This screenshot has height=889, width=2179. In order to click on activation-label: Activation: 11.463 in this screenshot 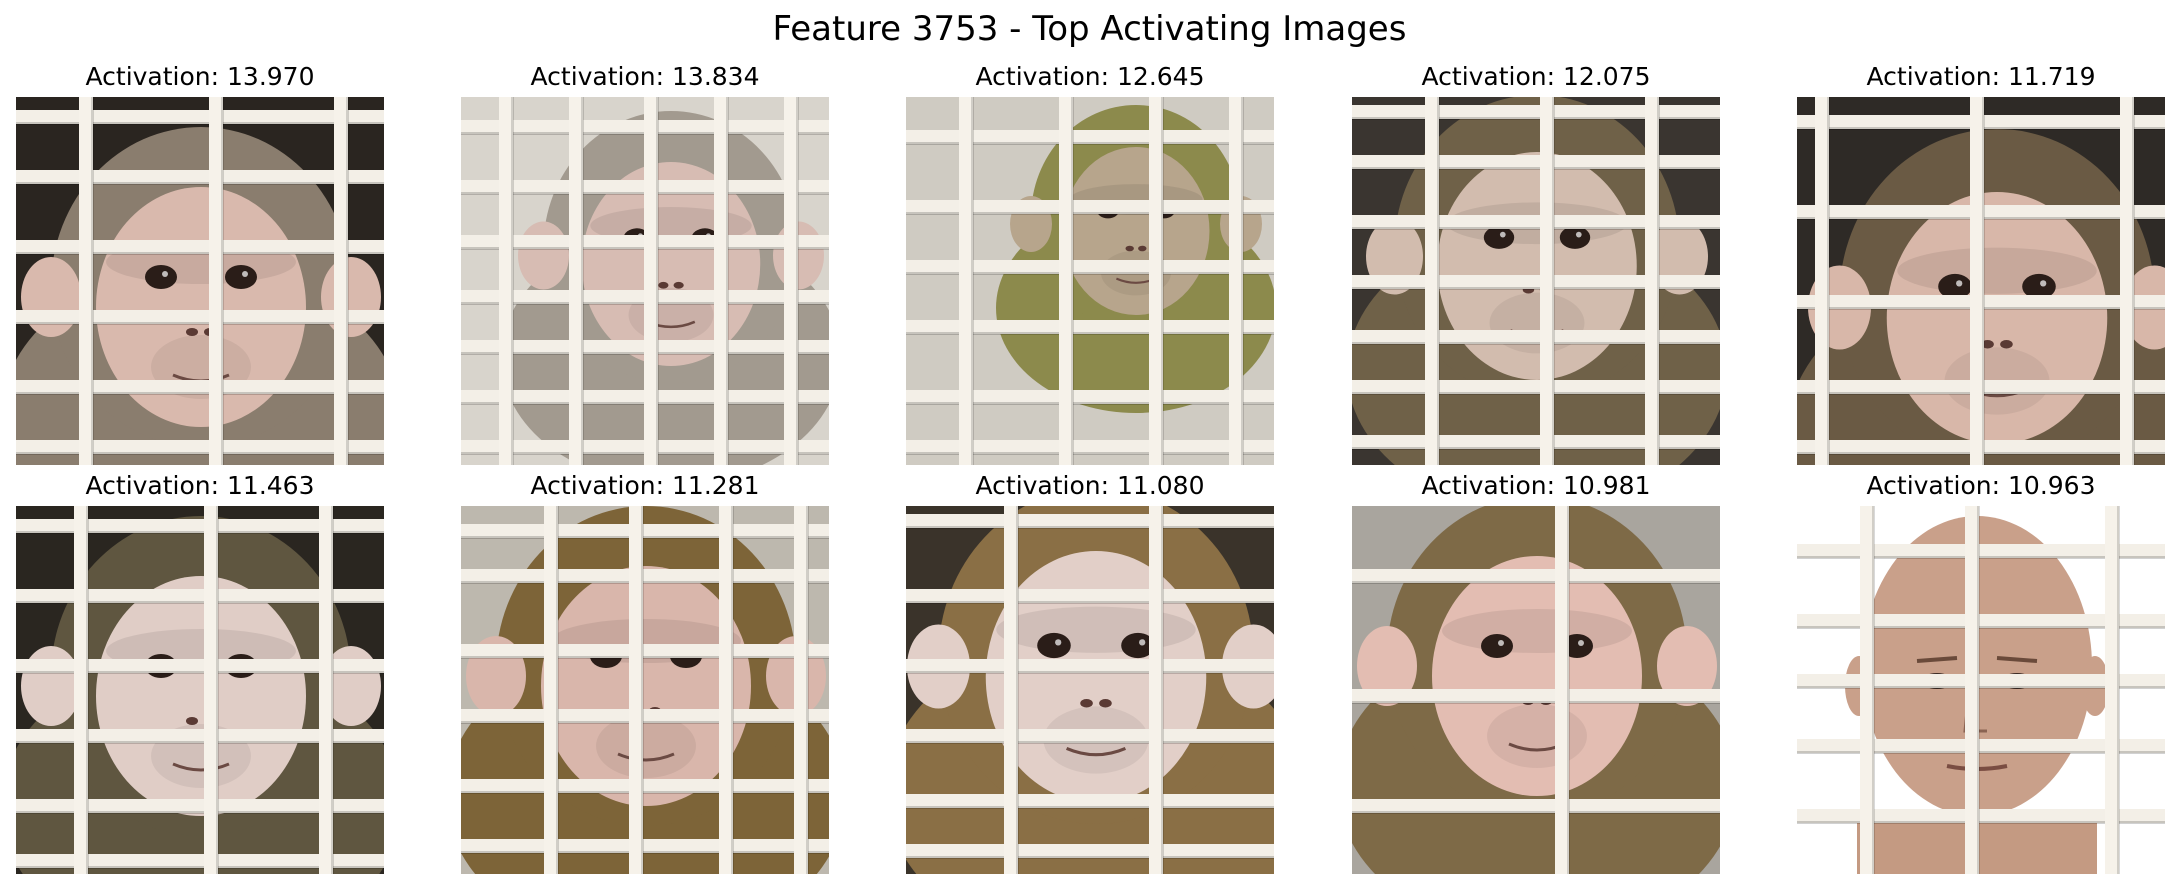, I will do `click(200, 485)`.